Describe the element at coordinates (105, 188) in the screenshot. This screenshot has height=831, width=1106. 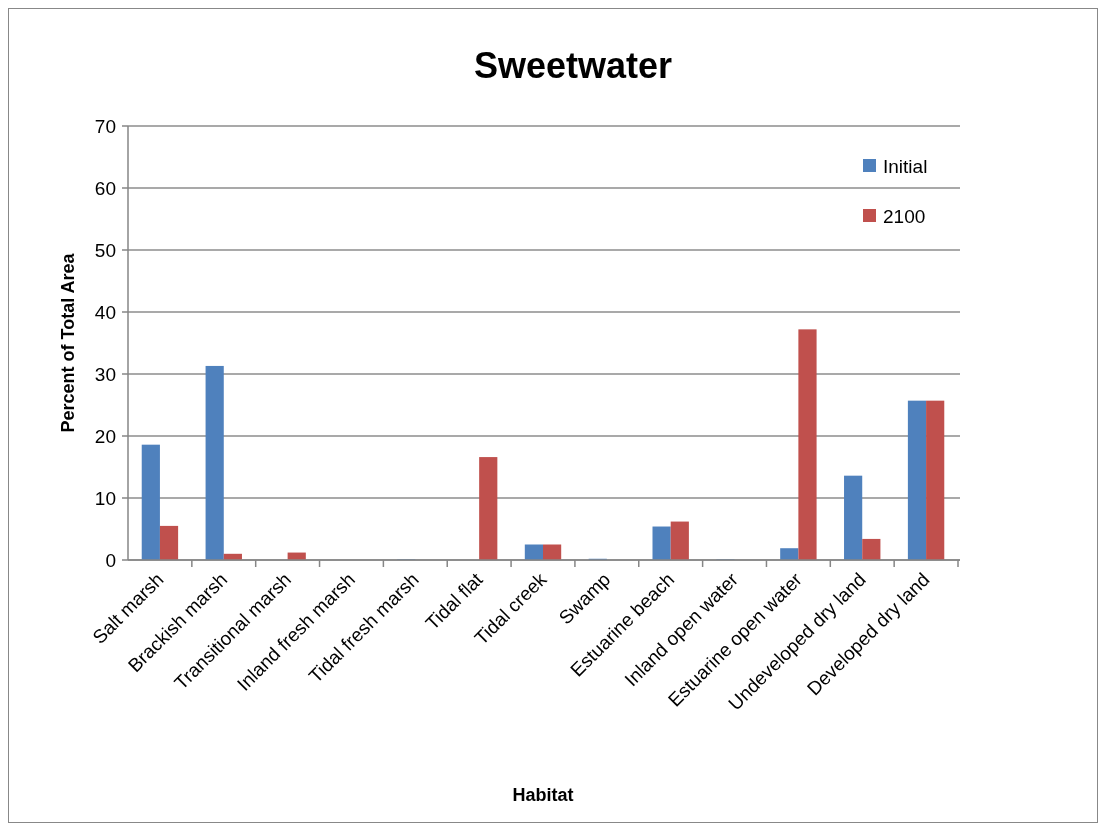
I see `y-tick-label: 60` at that location.